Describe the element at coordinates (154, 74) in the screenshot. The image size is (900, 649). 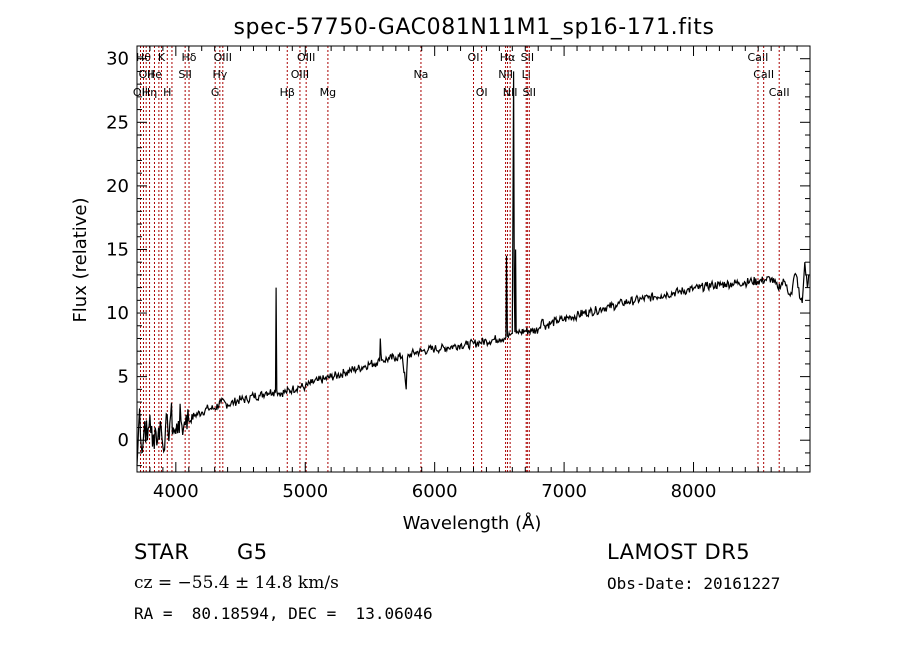
I see `marker-label-4: He` at that location.